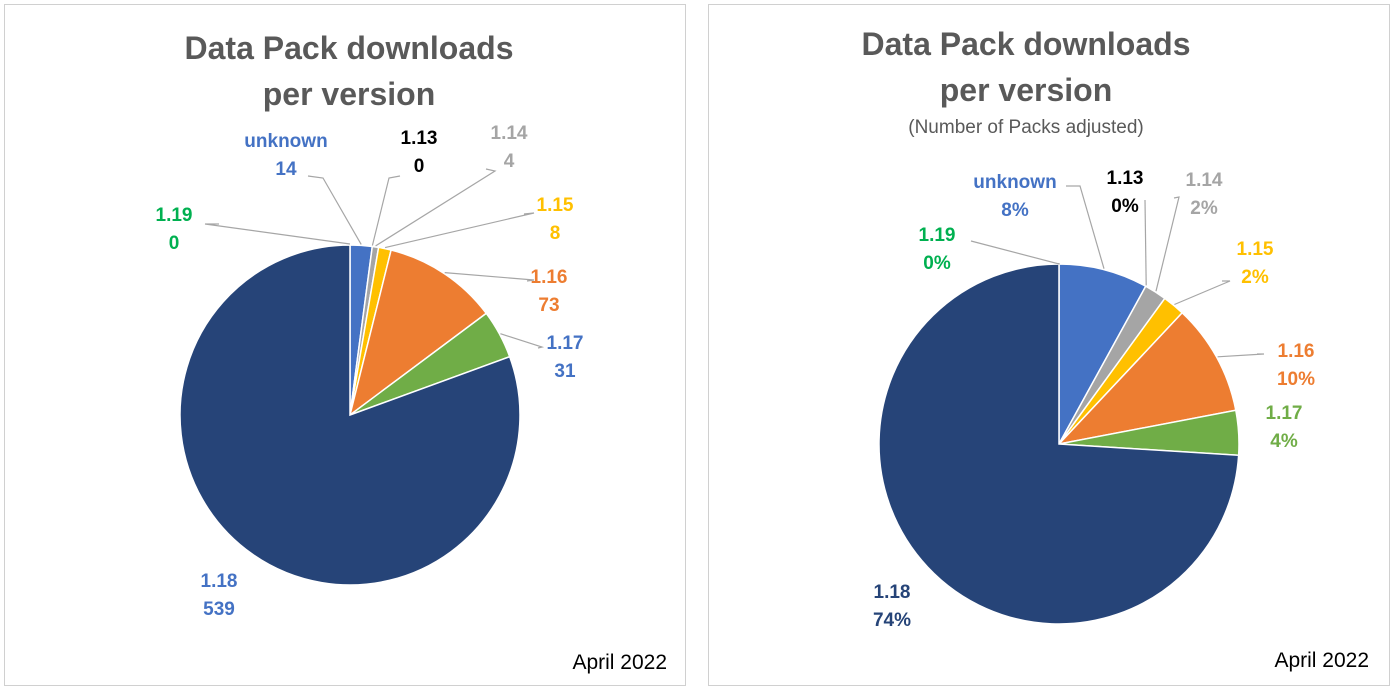 The height and width of the screenshot is (690, 1392). Describe the element at coordinates (1026, 127) in the screenshot. I see `chart-subtitle: (Number of Packs adjusted)` at that location.